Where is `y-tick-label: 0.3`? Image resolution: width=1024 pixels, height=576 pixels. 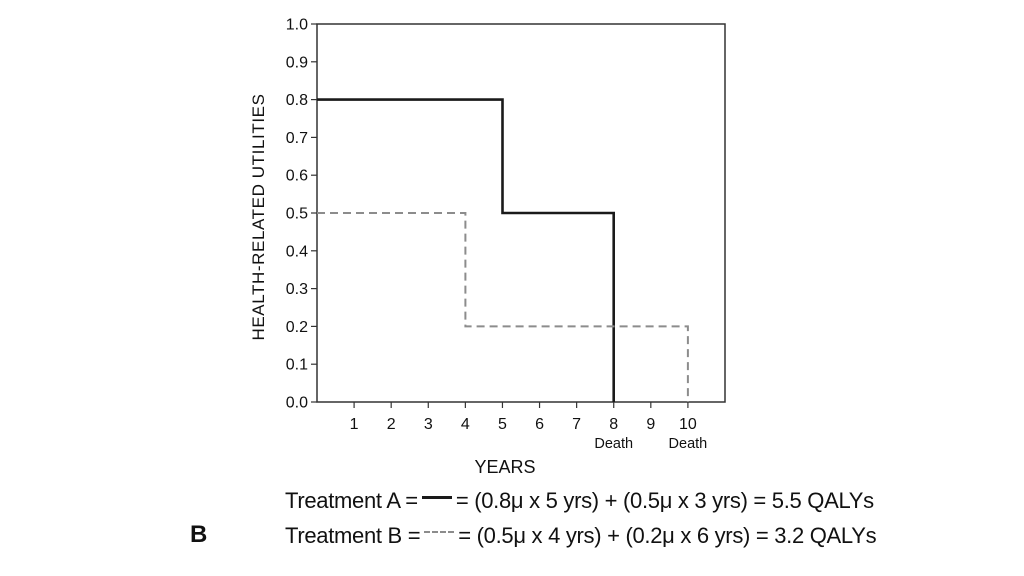
y-tick-label: 0.3 is located at coordinates (297, 289).